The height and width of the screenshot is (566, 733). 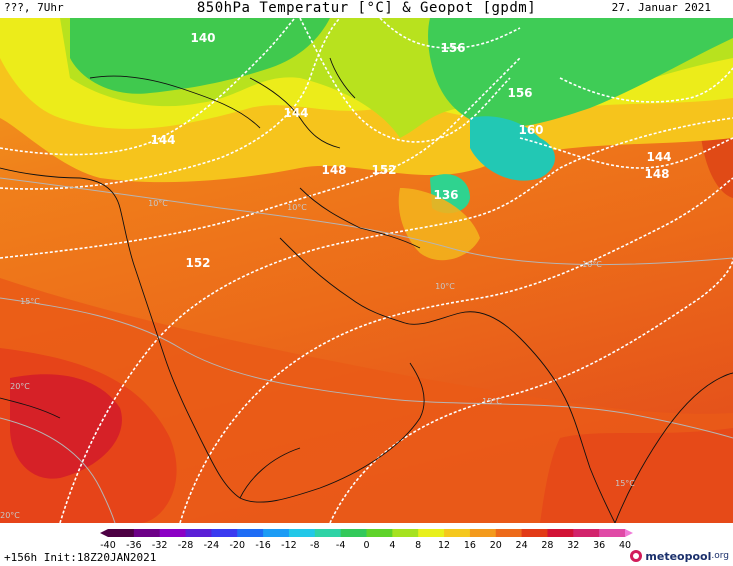 I want to click on colorbar-tick-label: 20, so click(x=495, y=545).